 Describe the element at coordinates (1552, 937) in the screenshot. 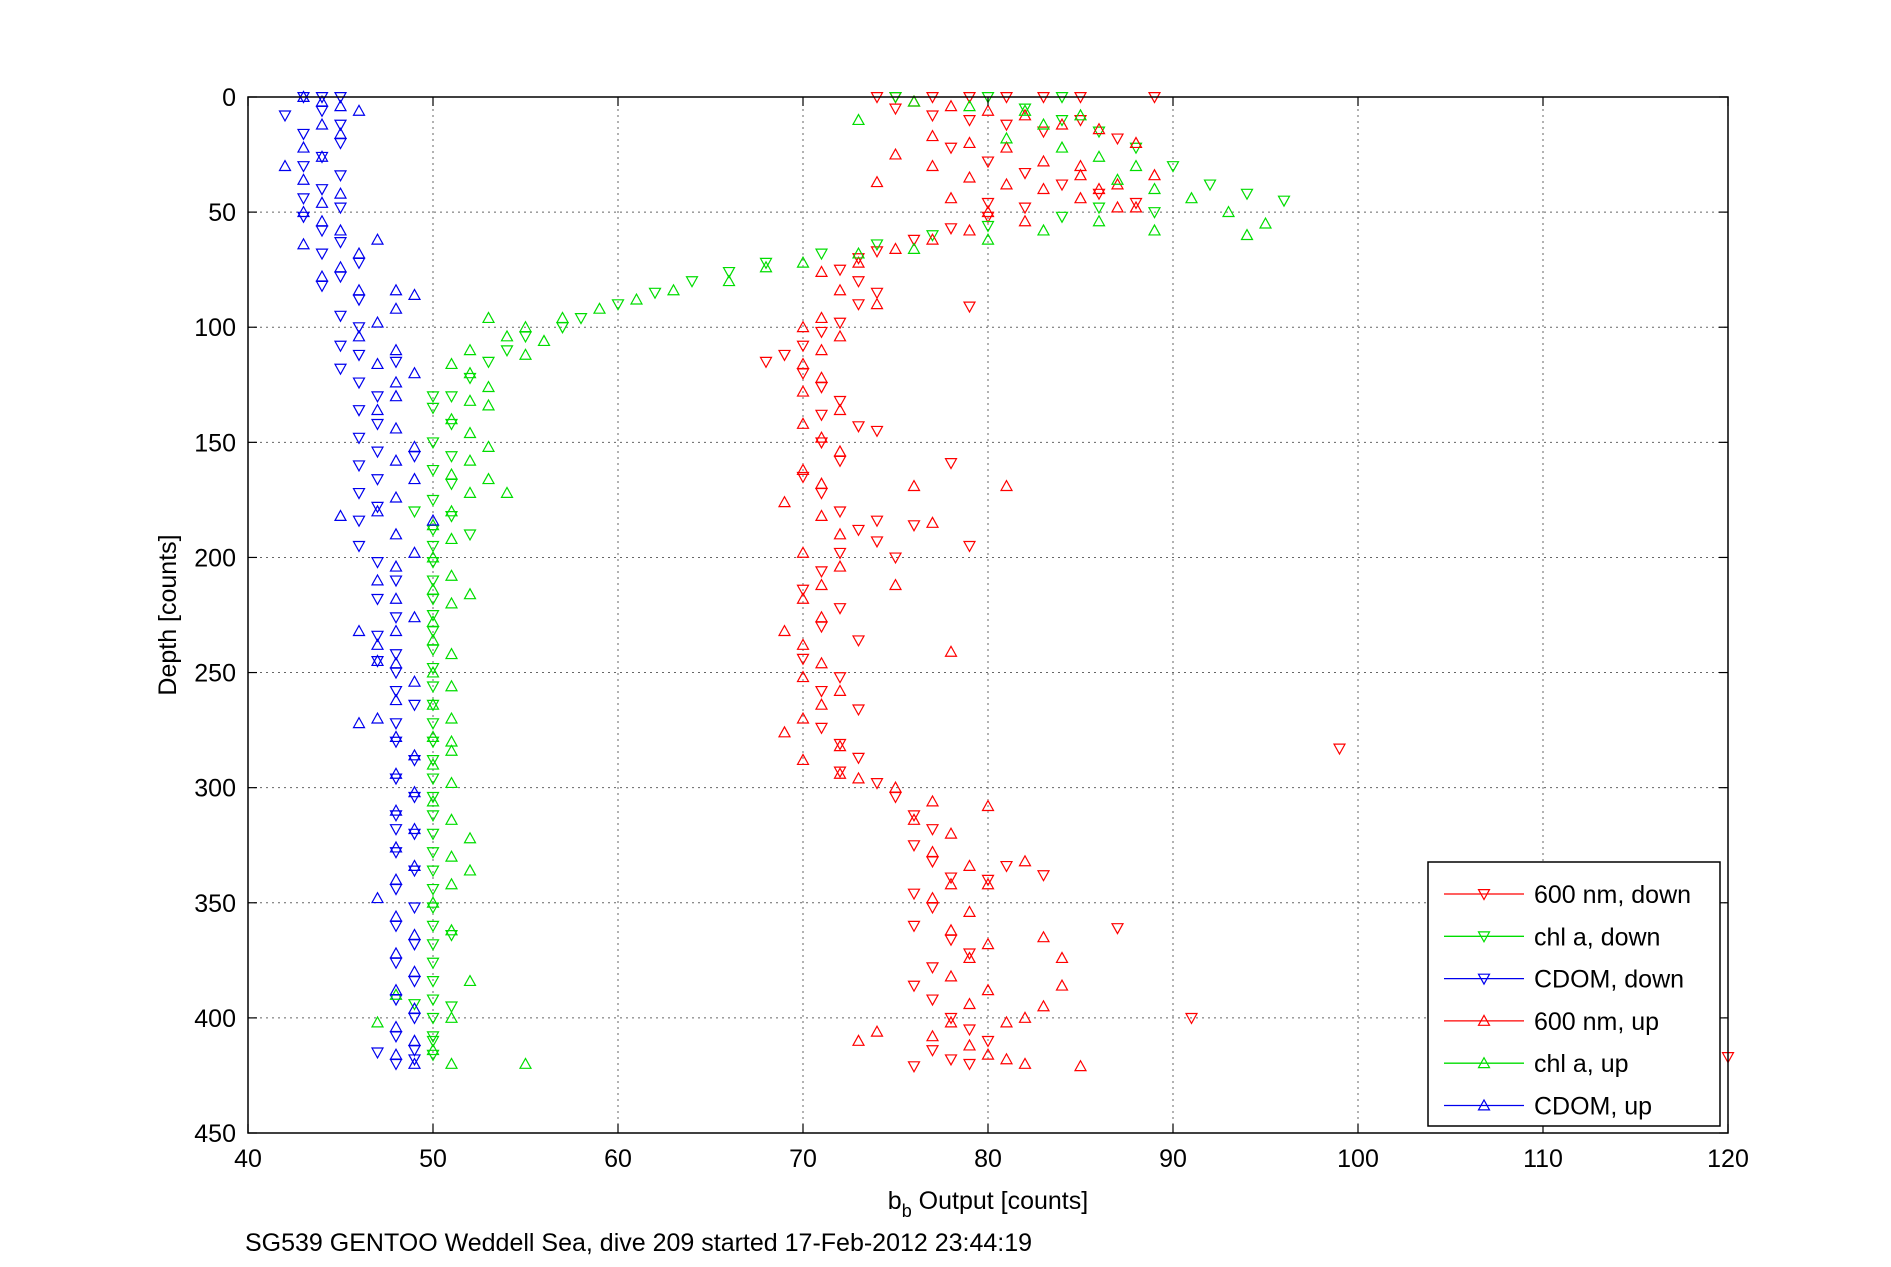

I see `legend-entry: chl a, down` at that location.